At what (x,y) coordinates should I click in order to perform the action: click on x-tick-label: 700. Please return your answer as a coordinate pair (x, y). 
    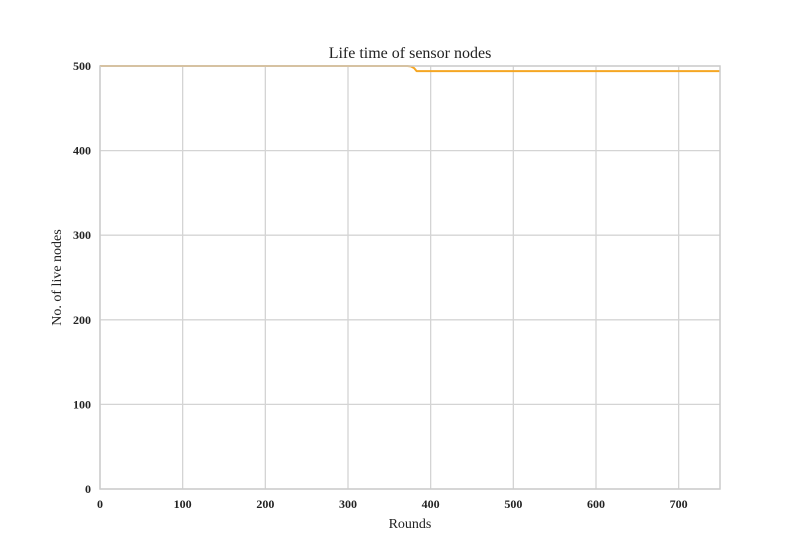
    Looking at the image, I should click on (679, 504).